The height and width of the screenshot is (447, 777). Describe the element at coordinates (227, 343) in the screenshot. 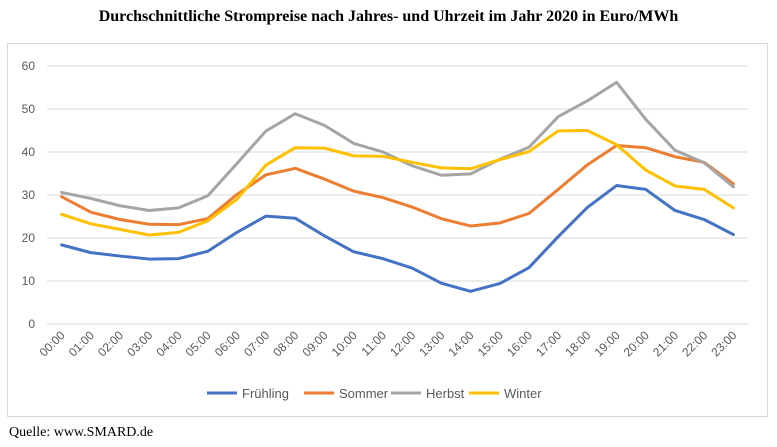

I see `x-tick-label: 06:00` at that location.